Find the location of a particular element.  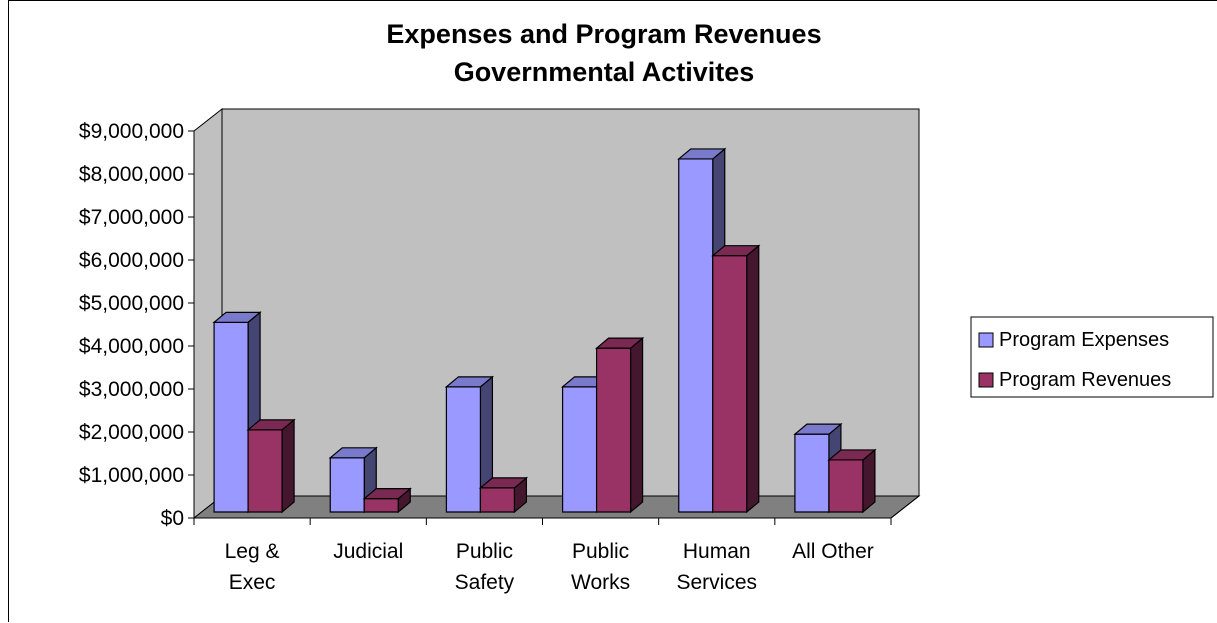

legend-label: Program Revenues is located at coordinates (1085, 380).